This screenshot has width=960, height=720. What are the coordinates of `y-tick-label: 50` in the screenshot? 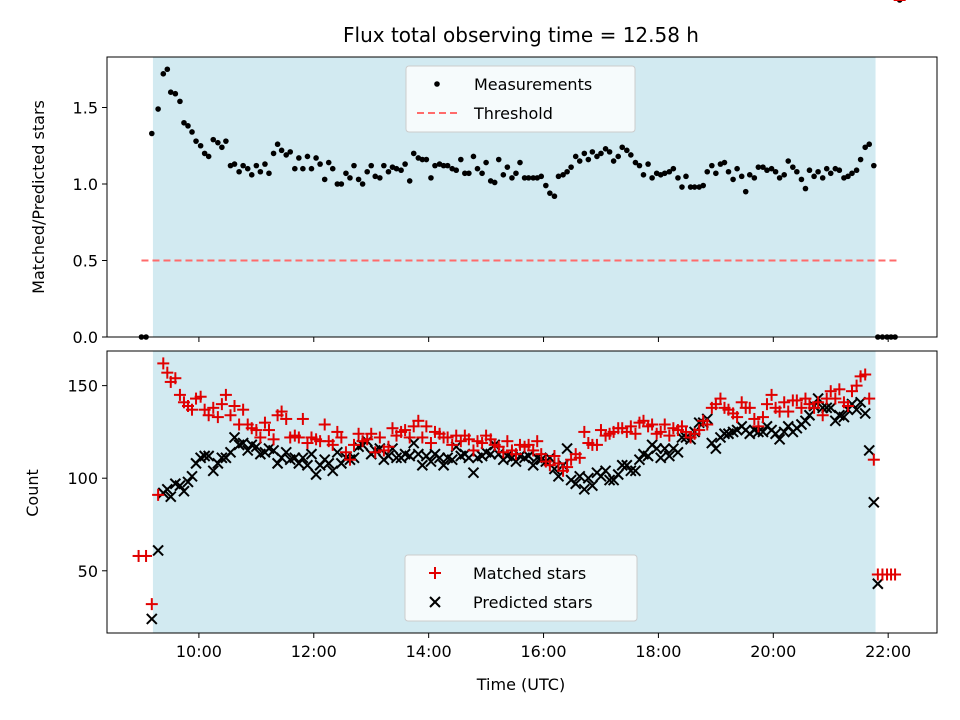 It's located at (88, 571).